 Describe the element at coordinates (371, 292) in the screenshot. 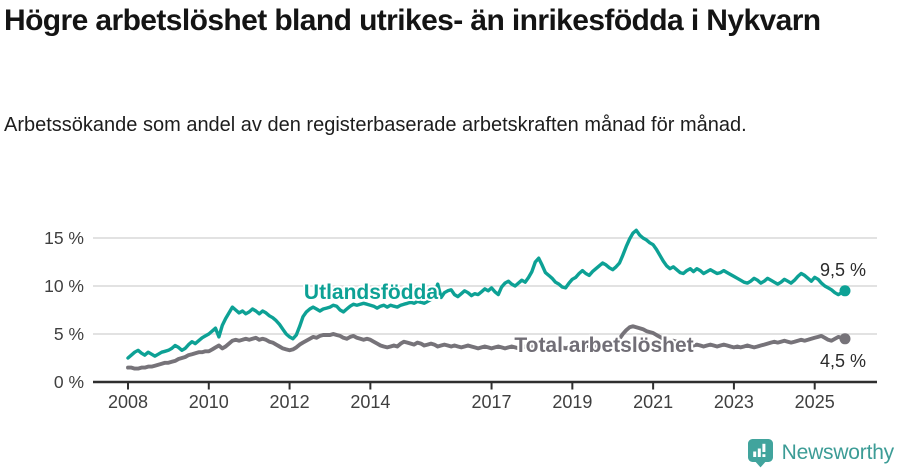

I see `series-inline-label: Utlandsfödda` at that location.